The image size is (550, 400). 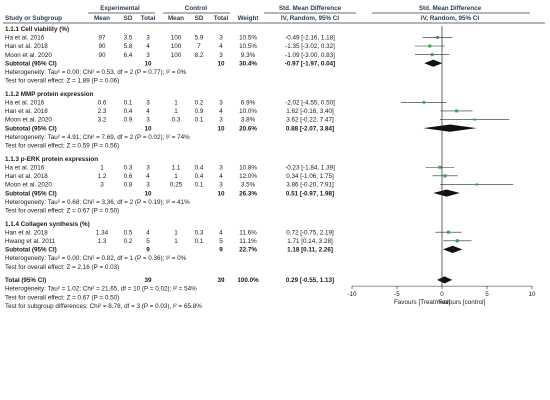 I want to click on weight-cell: 12.0%, so click(x=248, y=176).